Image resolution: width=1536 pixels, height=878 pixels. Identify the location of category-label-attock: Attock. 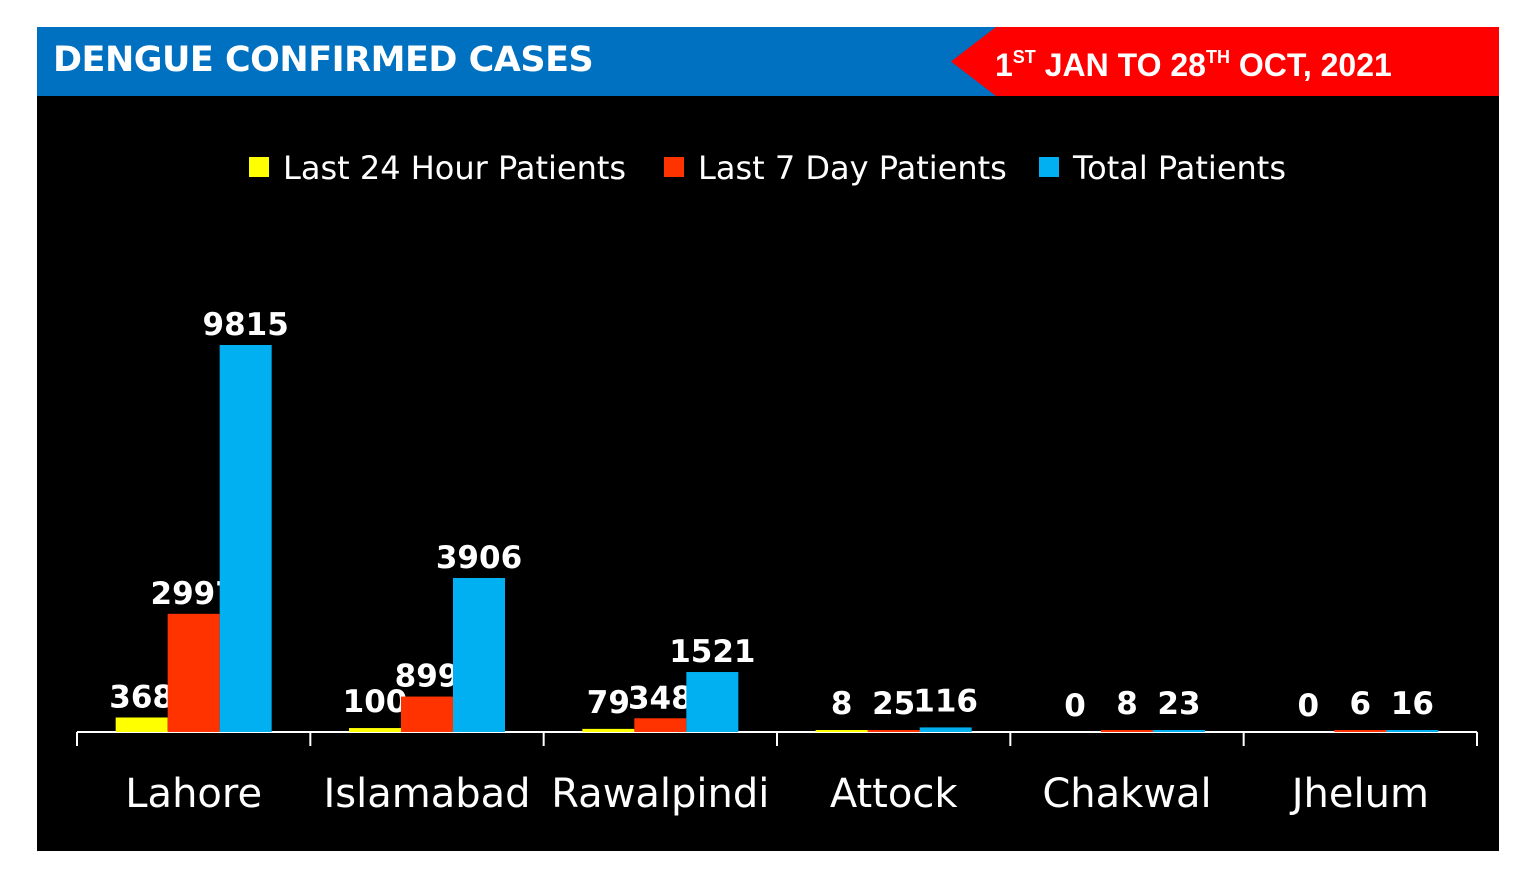
(894, 794).